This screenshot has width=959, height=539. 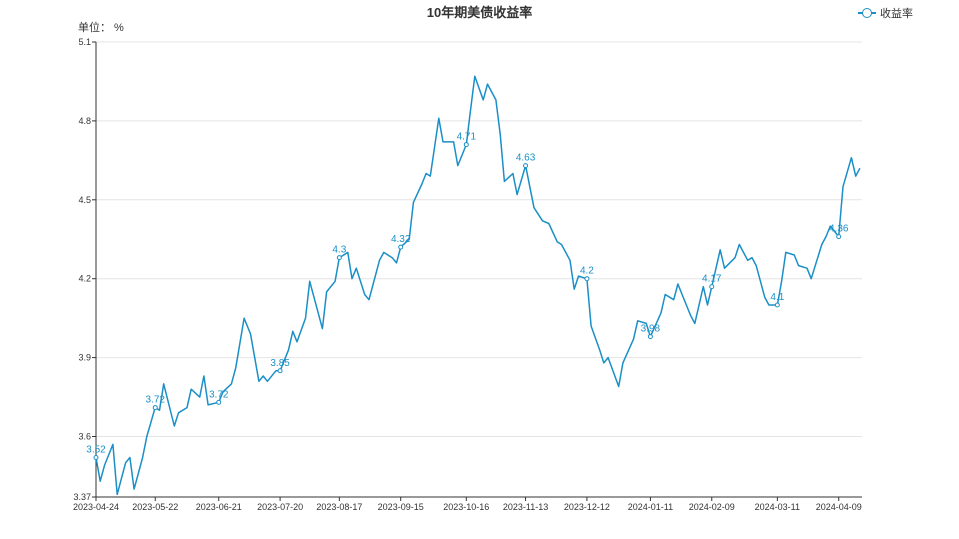 What do you see at coordinates (896, 14) in the screenshot?
I see `legend-label: 收益率` at bounding box center [896, 14].